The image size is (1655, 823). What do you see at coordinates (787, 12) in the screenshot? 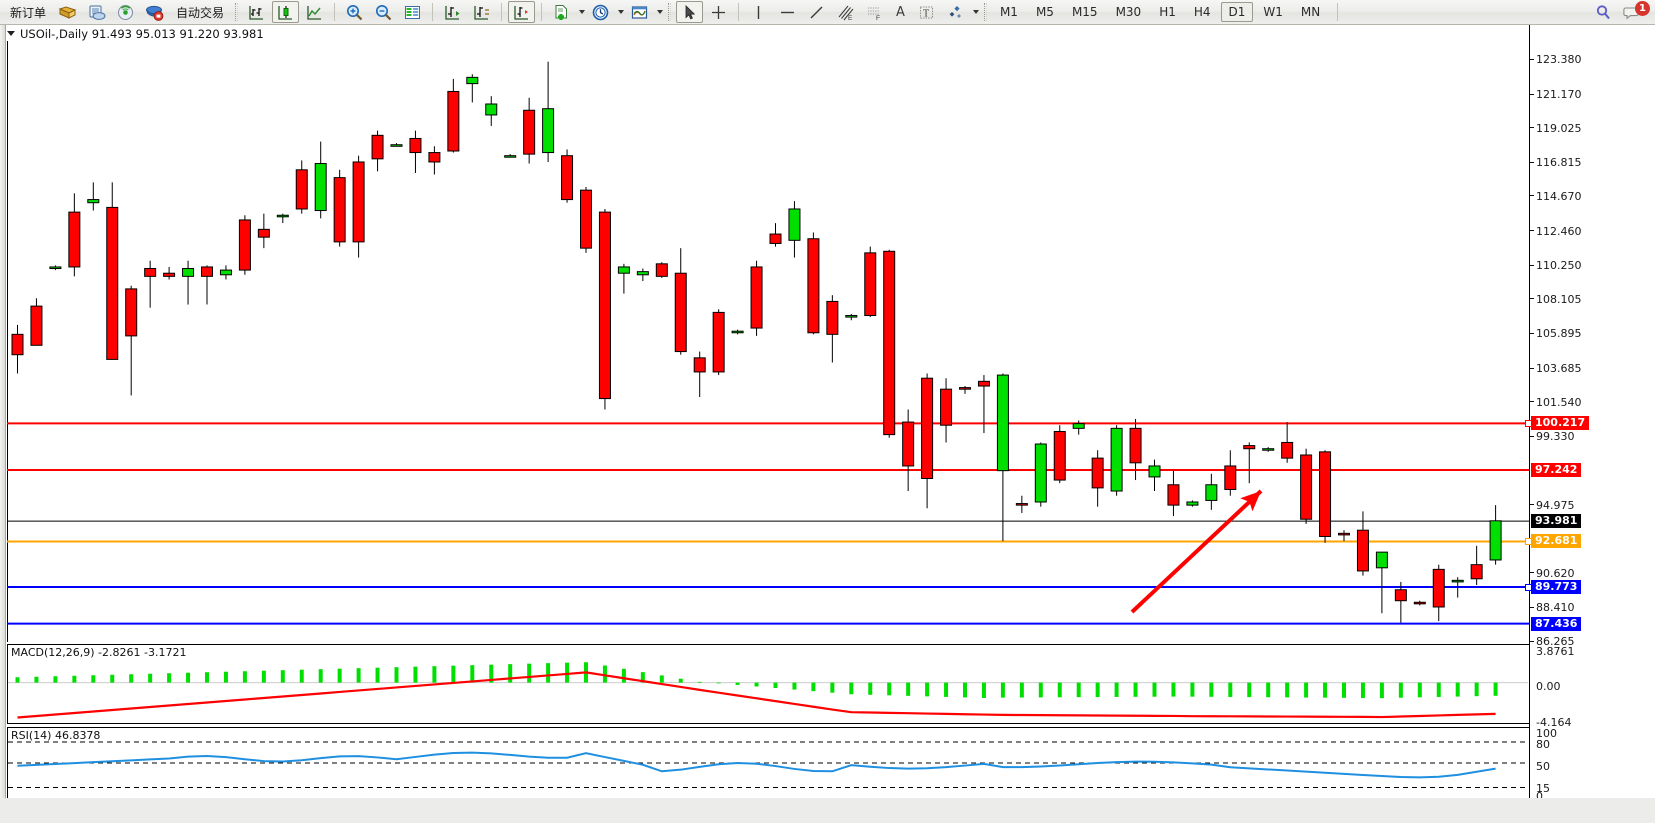
I see `horizontal-line-icon` at bounding box center [787, 12].